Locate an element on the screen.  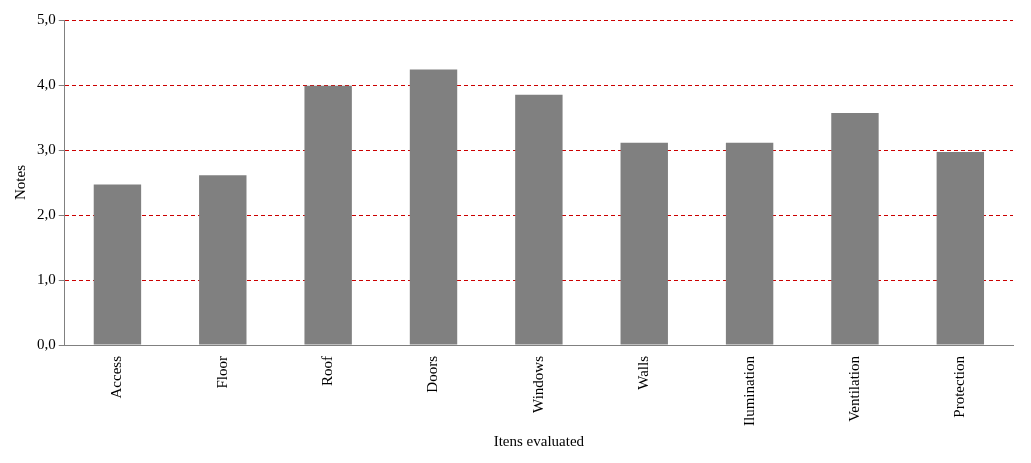
x-tick-label: Walls is located at coordinates (643, 372).